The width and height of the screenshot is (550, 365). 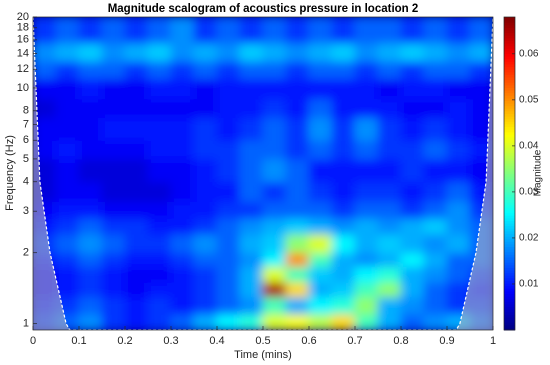 I want to click on y-tick-label: 1, so click(x=26, y=324).